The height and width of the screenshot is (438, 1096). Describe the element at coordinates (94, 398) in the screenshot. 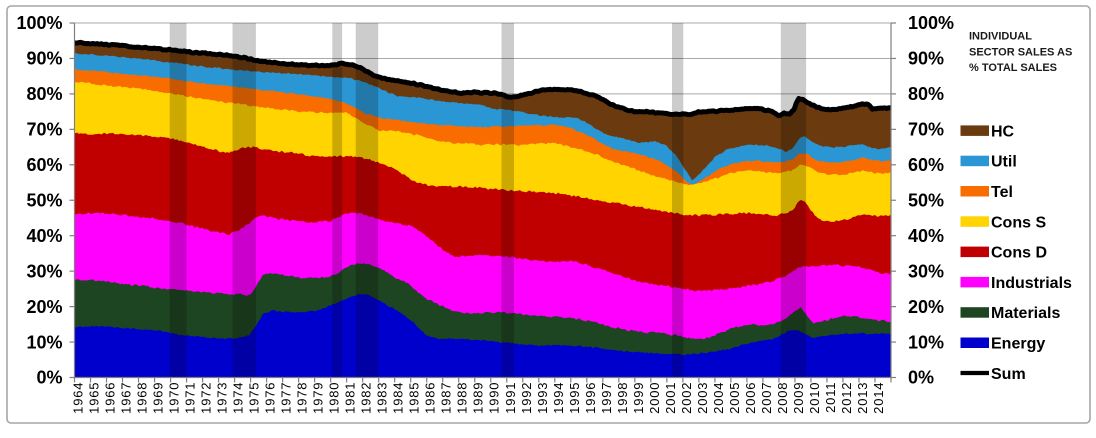

I see `svg-text: 1965` at that location.